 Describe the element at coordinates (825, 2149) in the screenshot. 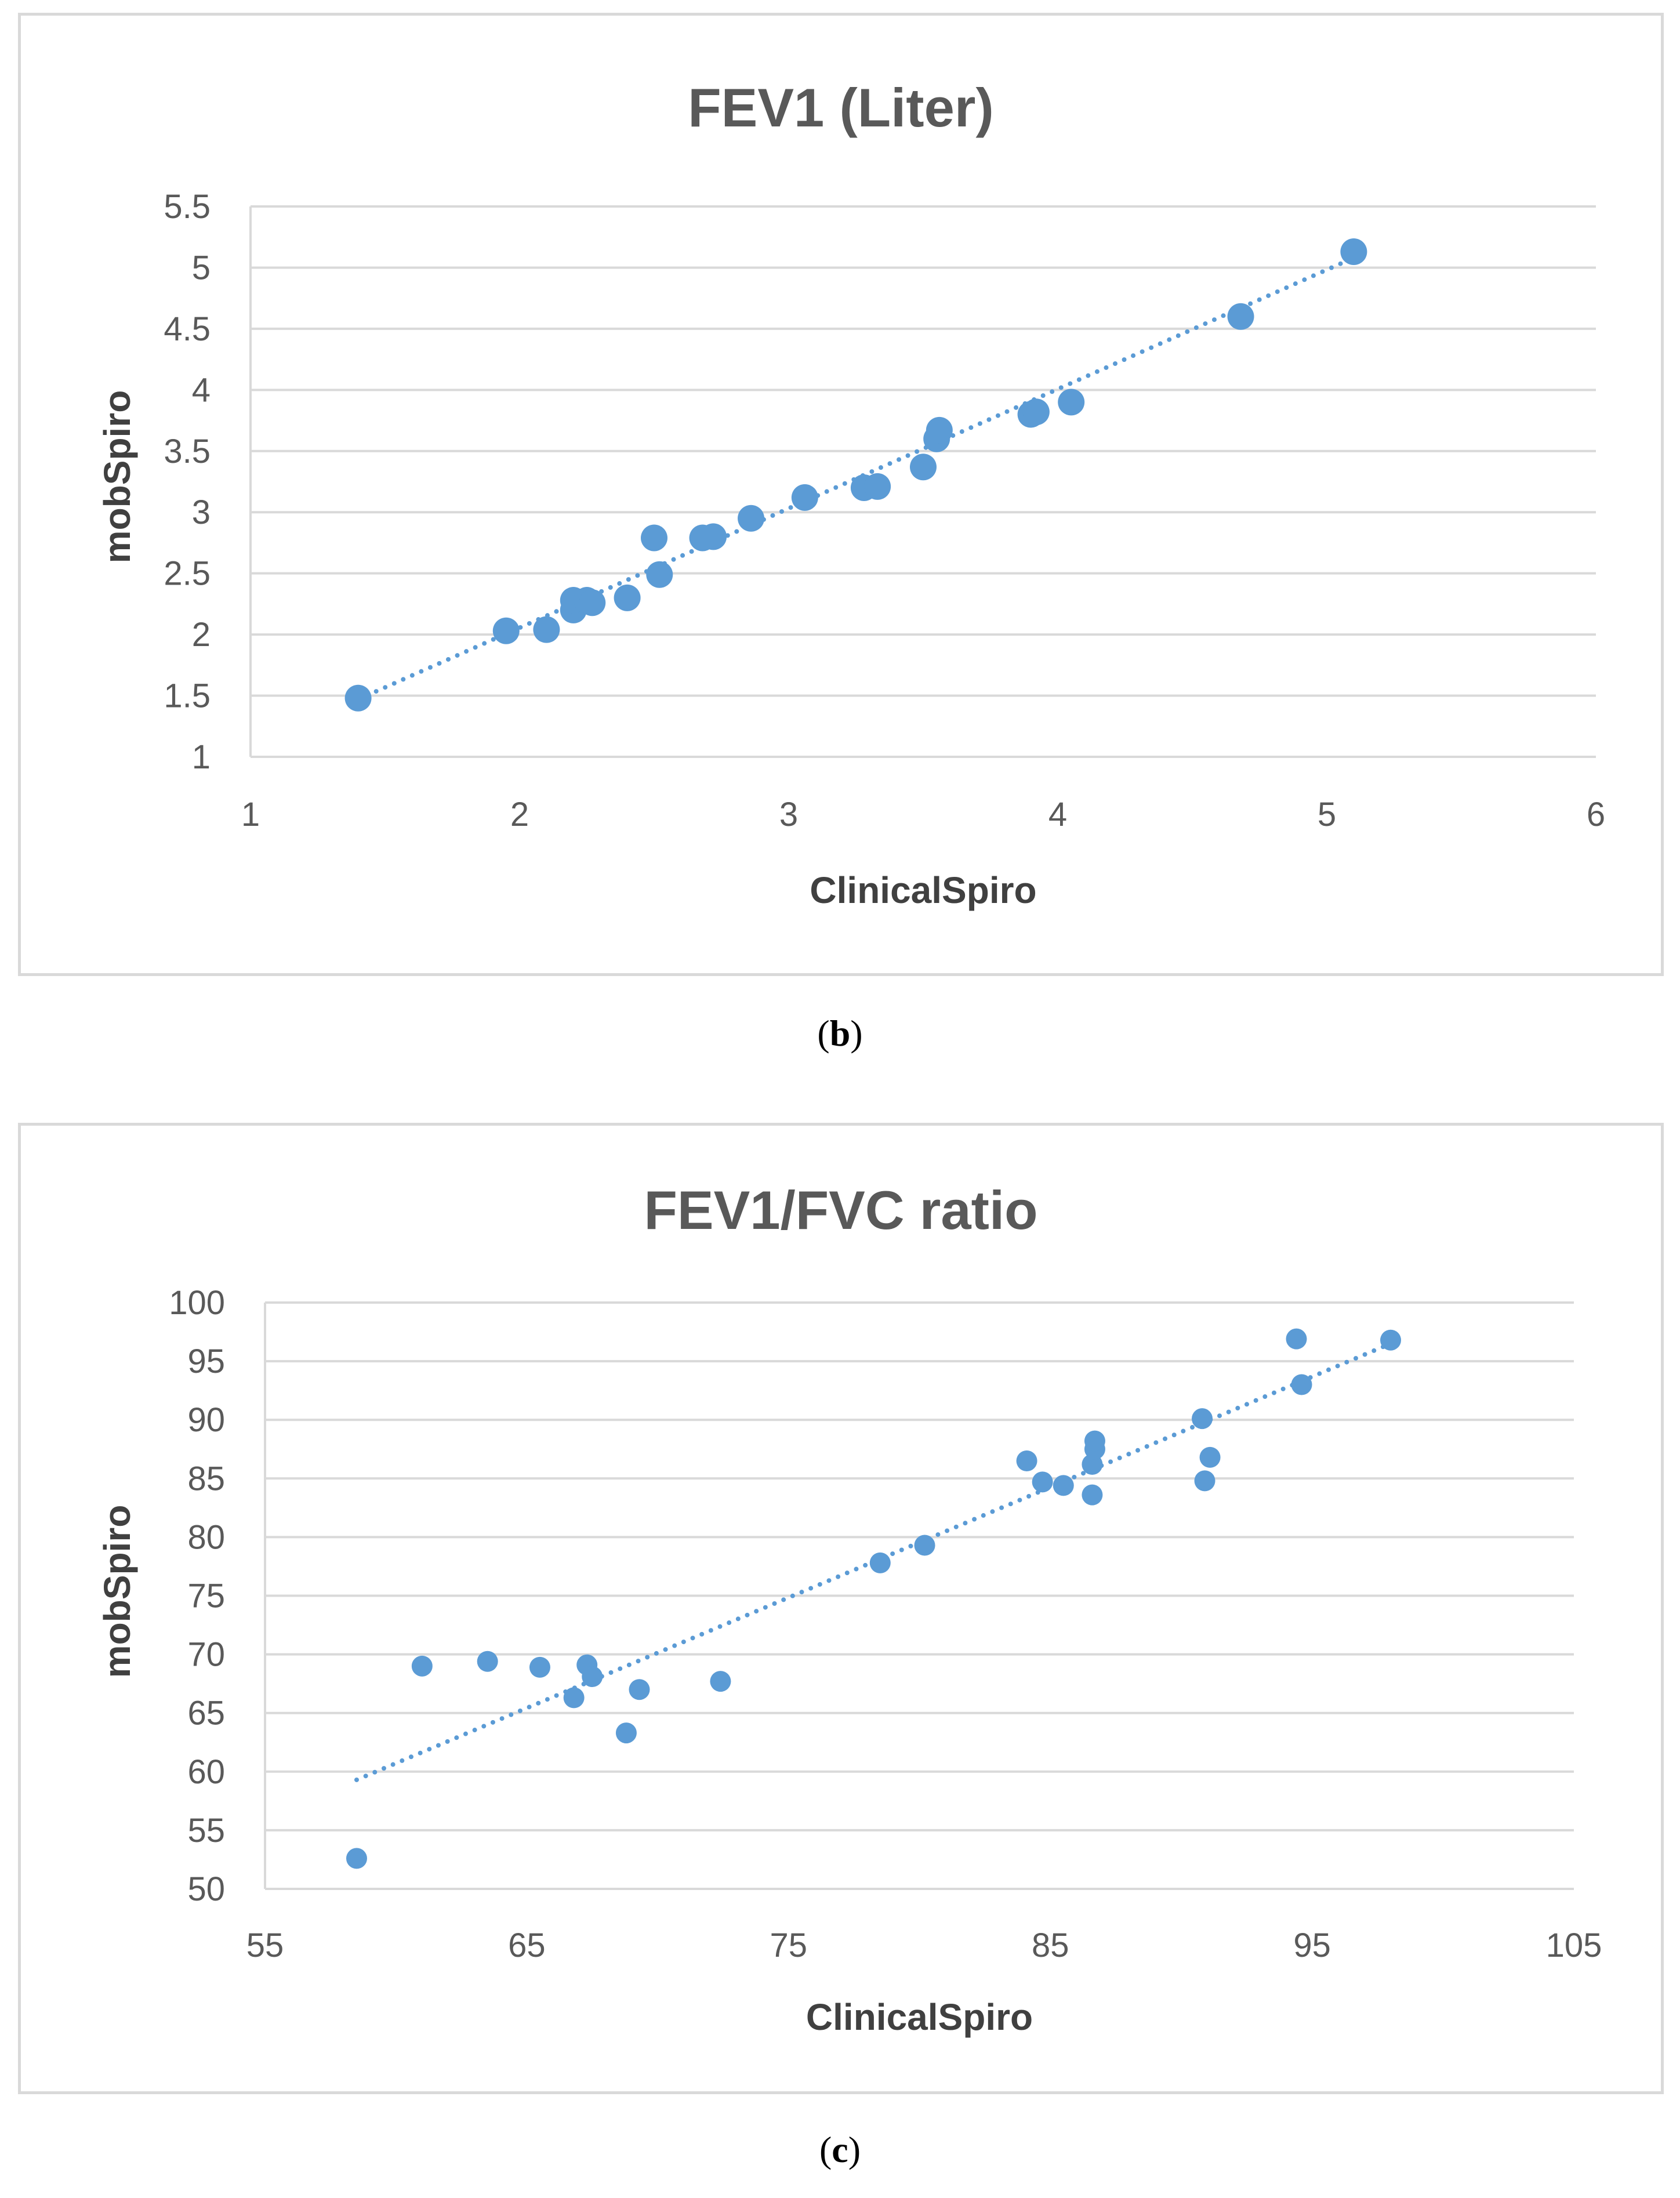

I see `caption-c-open: (` at that location.